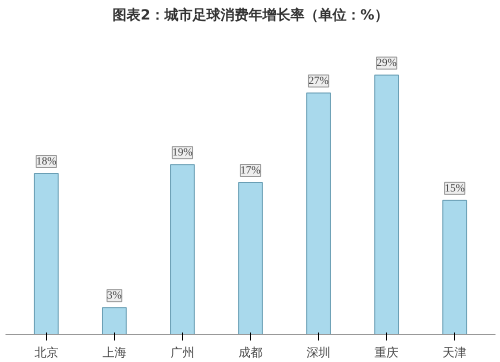  What do you see at coordinates (114, 296) in the screenshot?
I see `data-label: 3%` at bounding box center [114, 296].